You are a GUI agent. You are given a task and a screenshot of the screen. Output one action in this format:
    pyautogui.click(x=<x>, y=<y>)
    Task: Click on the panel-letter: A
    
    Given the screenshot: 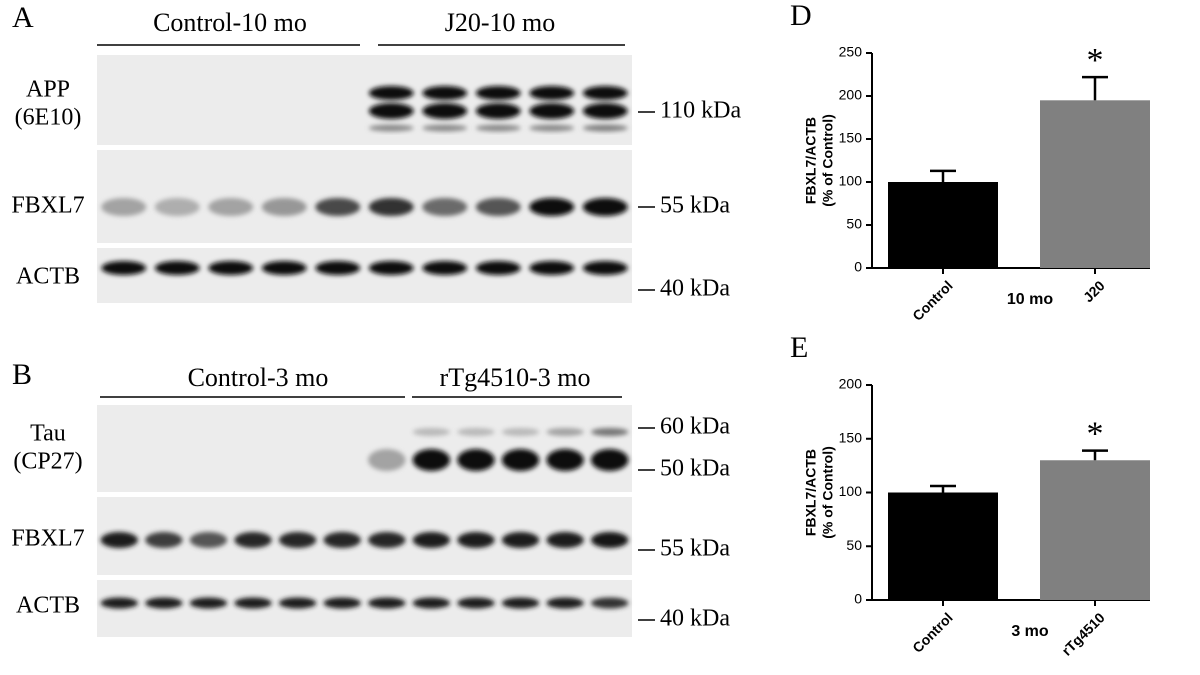 What is the action you would take?
    pyautogui.click(x=23, y=17)
    